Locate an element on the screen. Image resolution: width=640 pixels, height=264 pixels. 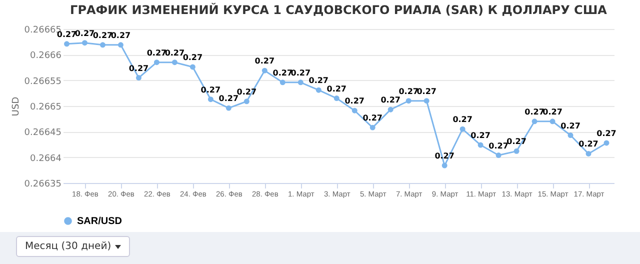
y-tick-label: 0.26655 is located at coordinates (43, 81).